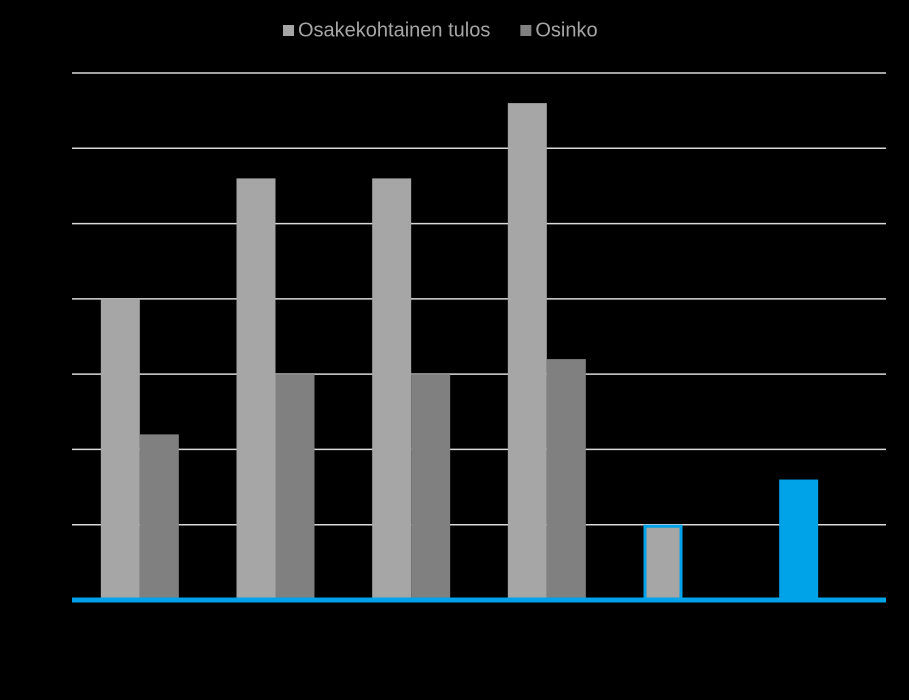 This screenshot has width=909, height=700. What do you see at coordinates (56, 148) in the screenshot?
I see `y-tick-label: 6` at bounding box center [56, 148].